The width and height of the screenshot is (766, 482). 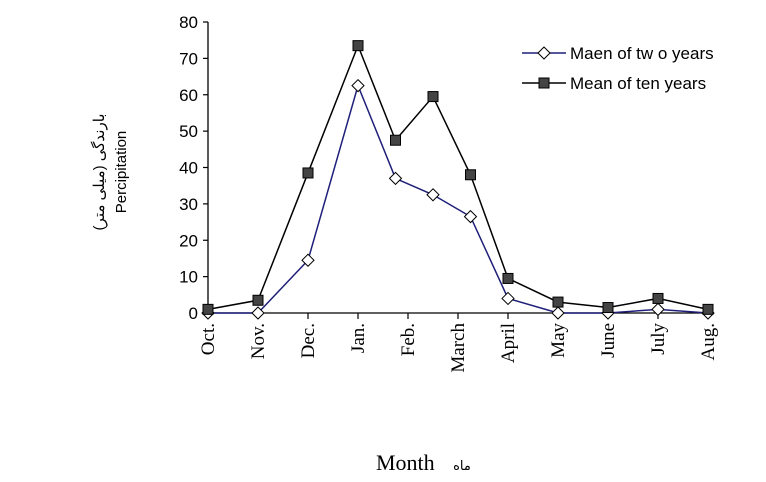 I want to click on y-axis-ticks: 0 10 20 30 40 50 60 70 80, so click(x=193, y=168).